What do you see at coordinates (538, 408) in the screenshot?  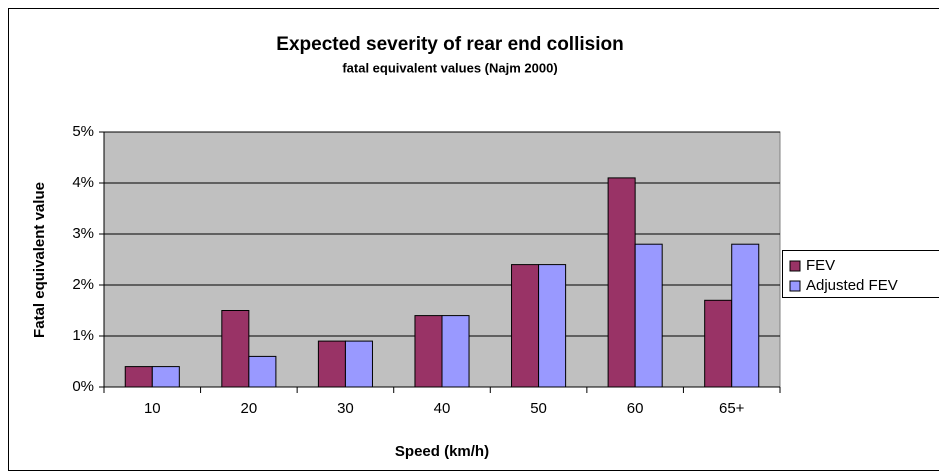 I see `x-tick-label: 50` at bounding box center [538, 408].